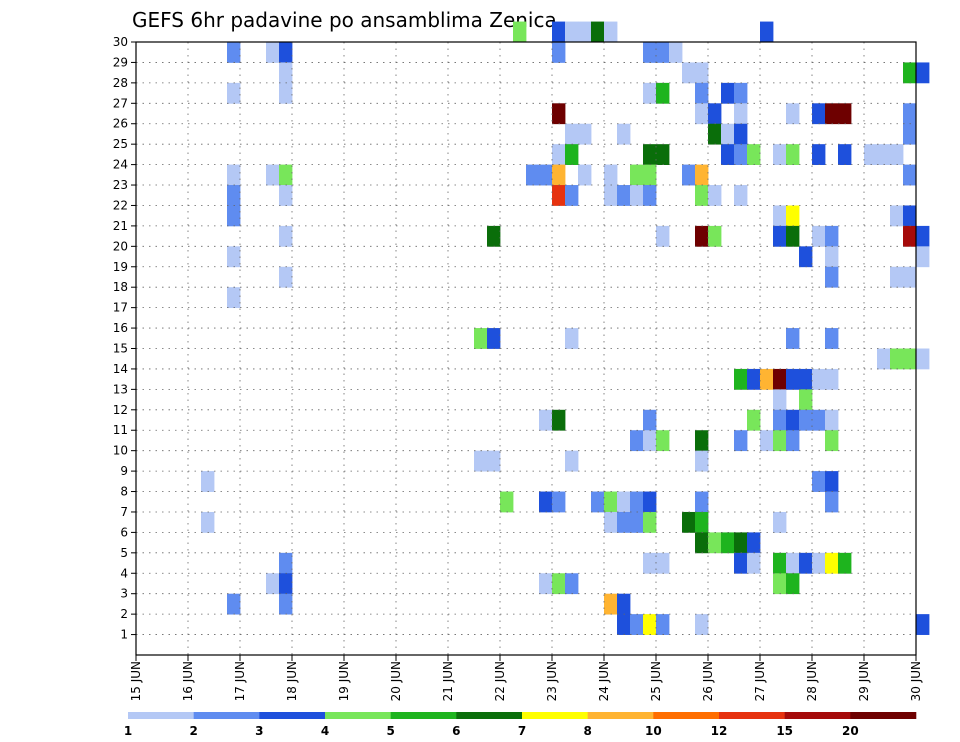  What do you see at coordinates (124, 635) in the screenshot?
I see `y-tick-label: 1` at bounding box center [124, 635].